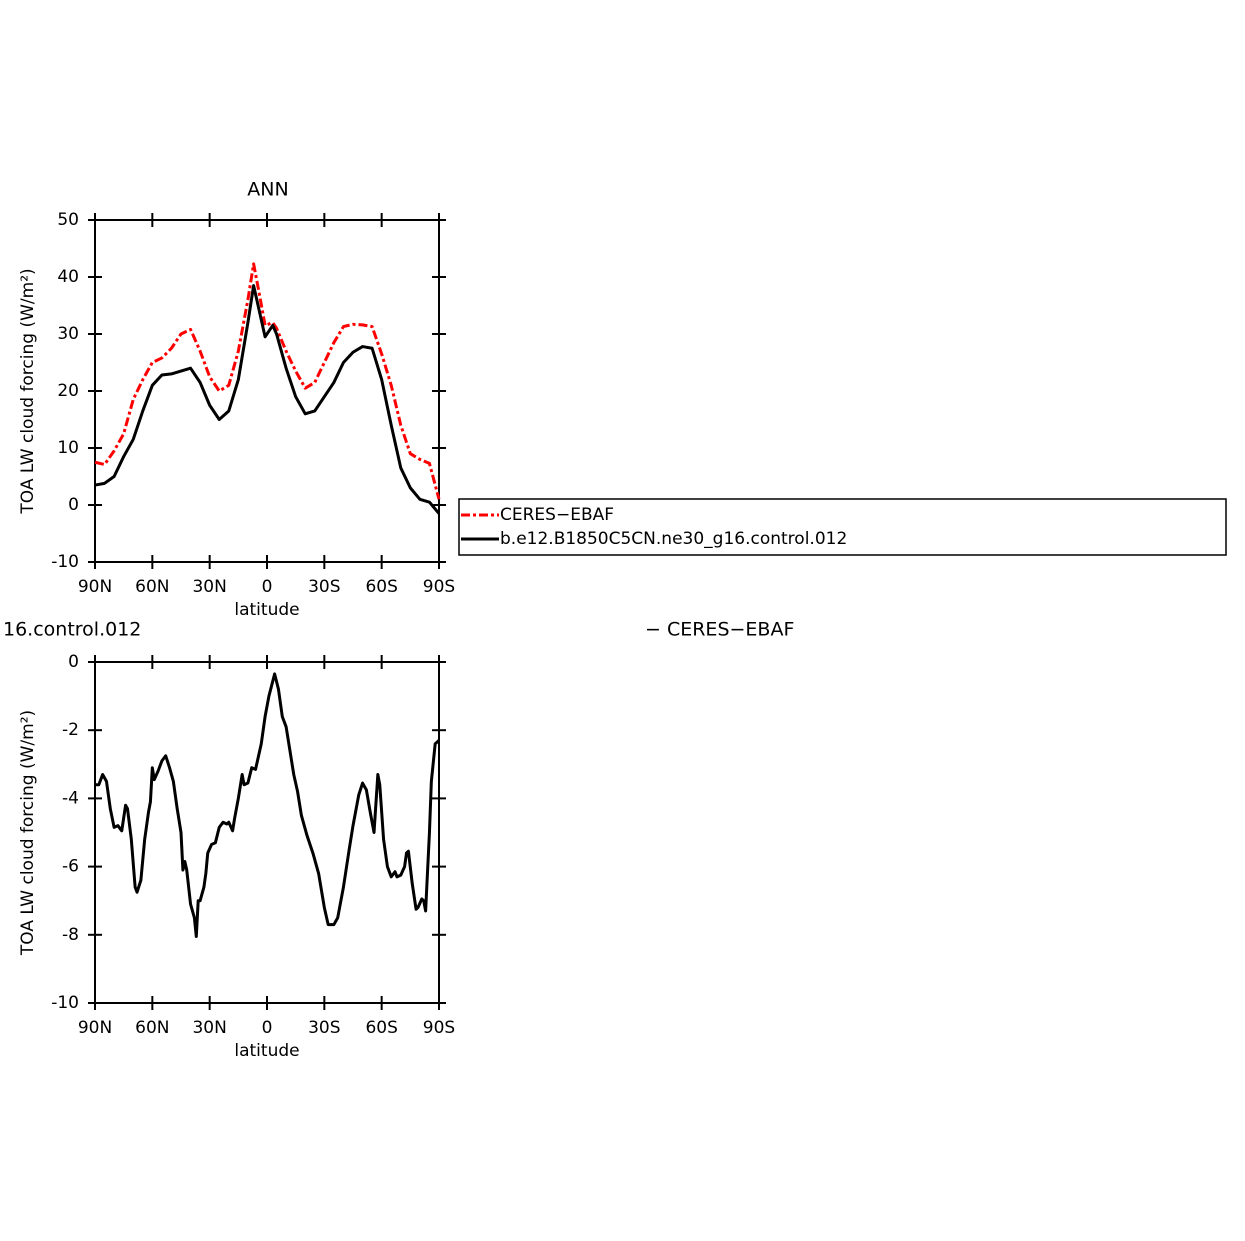  What do you see at coordinates (673, 539) in the screenshot?
I see `legend-label: b.e12.B1850C5CN.ne30_g16.control.012` at bounding box center [673, 539].